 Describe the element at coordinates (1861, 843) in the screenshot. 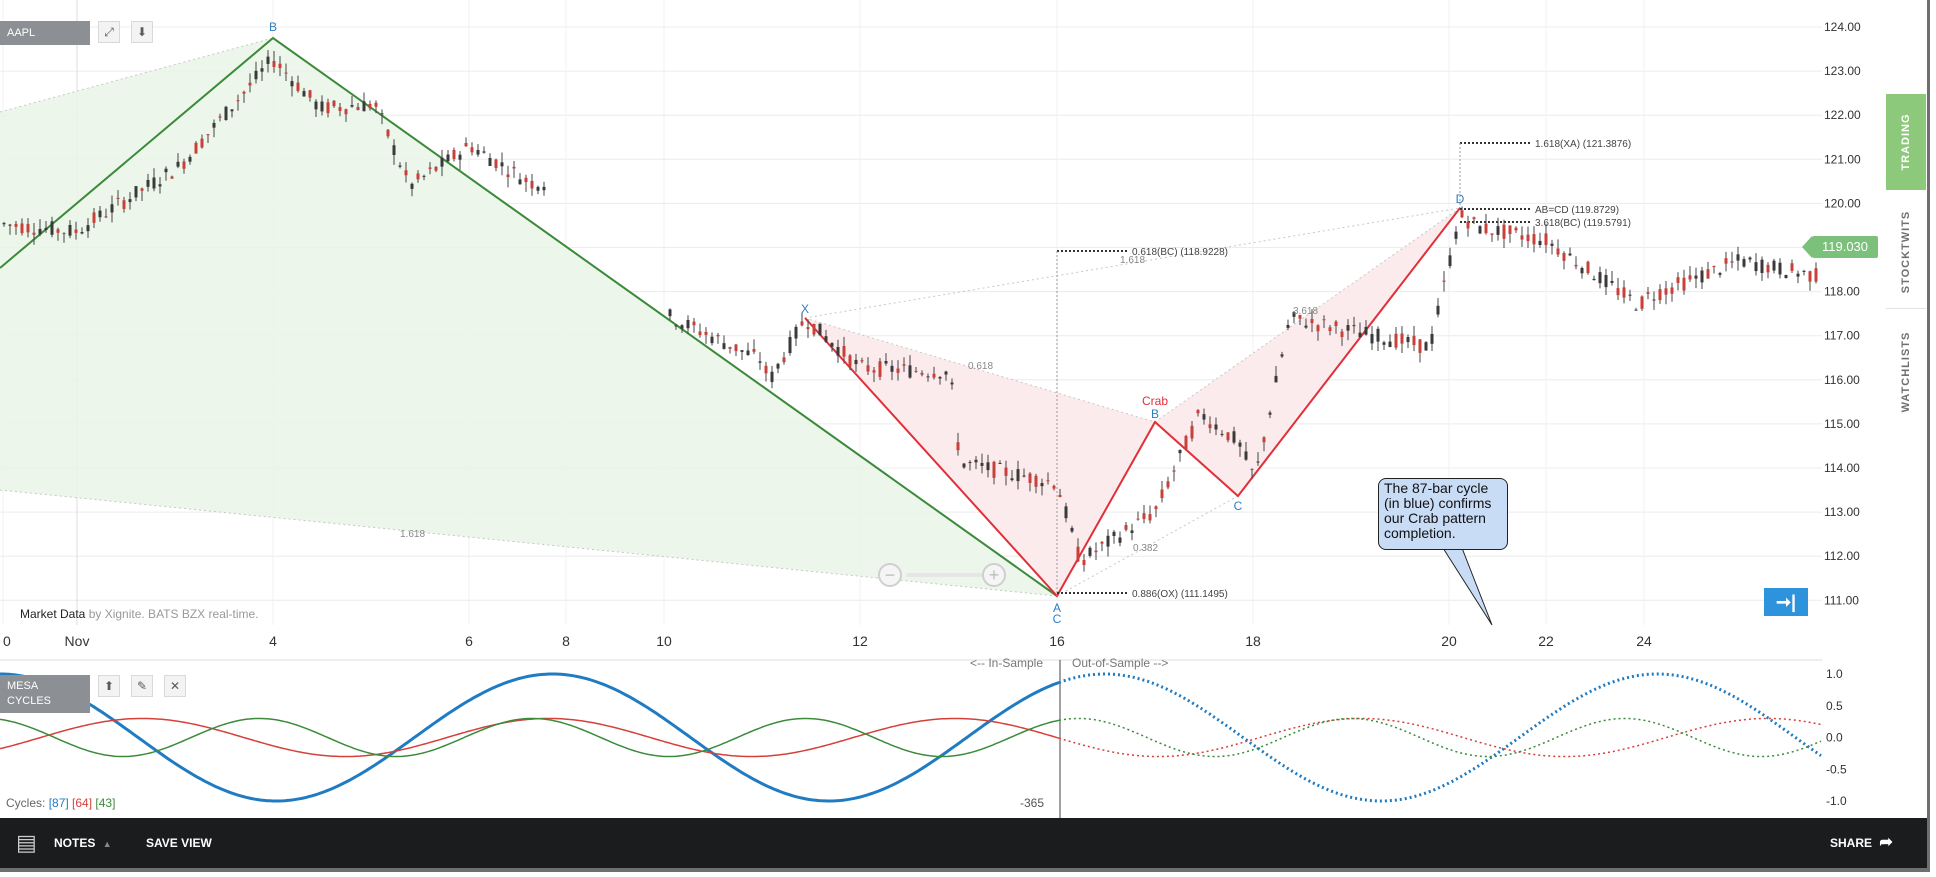

I see `share-button: SHARE ➦` at that location.